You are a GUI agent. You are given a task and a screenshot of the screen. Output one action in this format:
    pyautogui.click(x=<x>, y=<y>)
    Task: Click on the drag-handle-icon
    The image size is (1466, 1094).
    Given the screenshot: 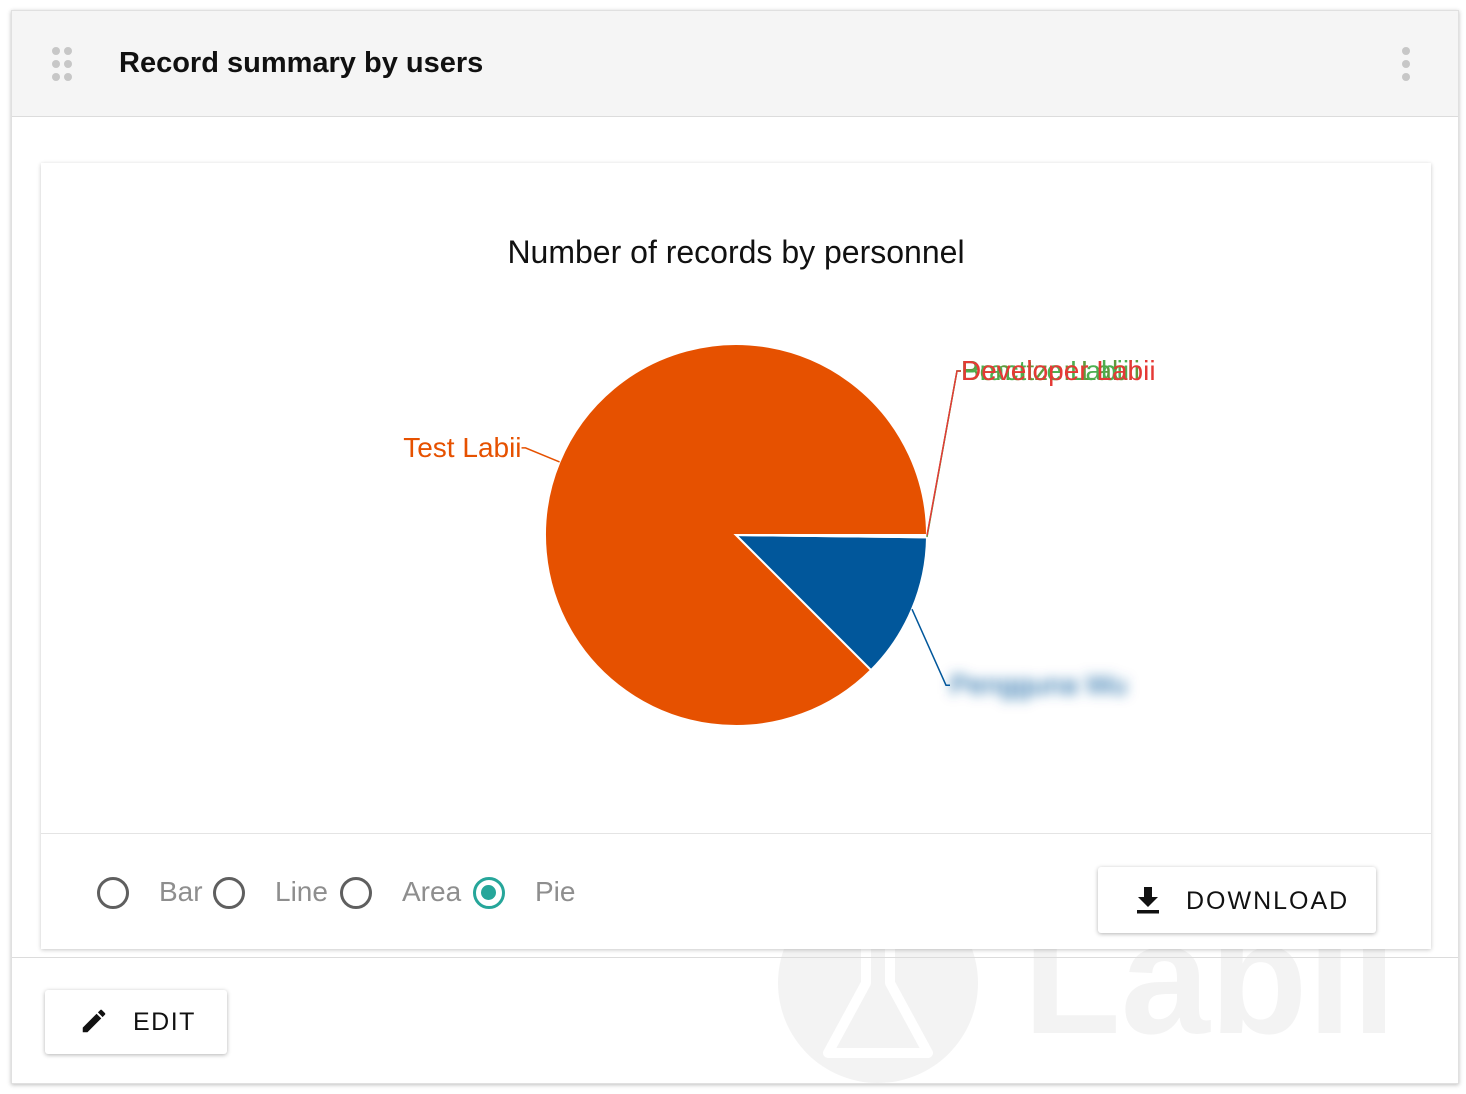 What is the action you would take?
    pyautogui.click(x=64, y=65)
    